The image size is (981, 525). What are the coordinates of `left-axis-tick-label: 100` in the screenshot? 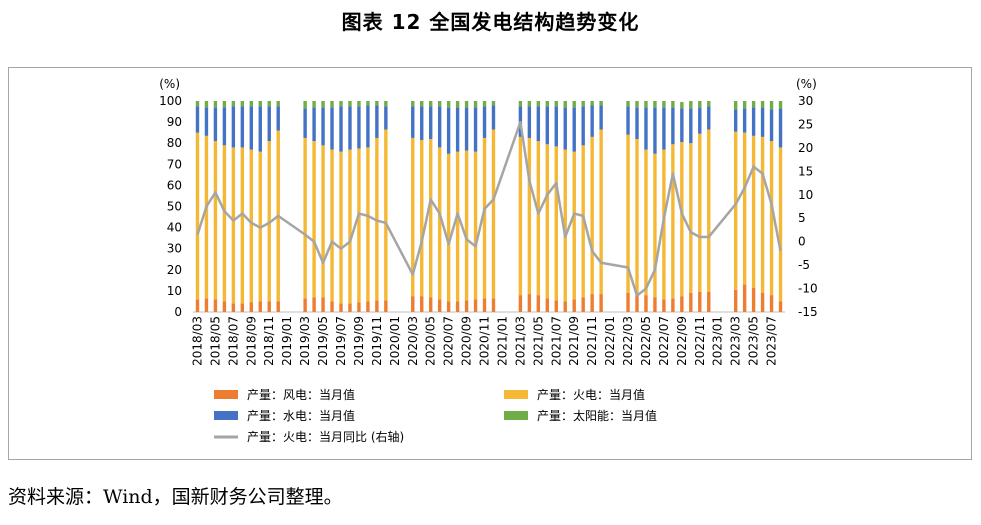 It's located at (170, 101).